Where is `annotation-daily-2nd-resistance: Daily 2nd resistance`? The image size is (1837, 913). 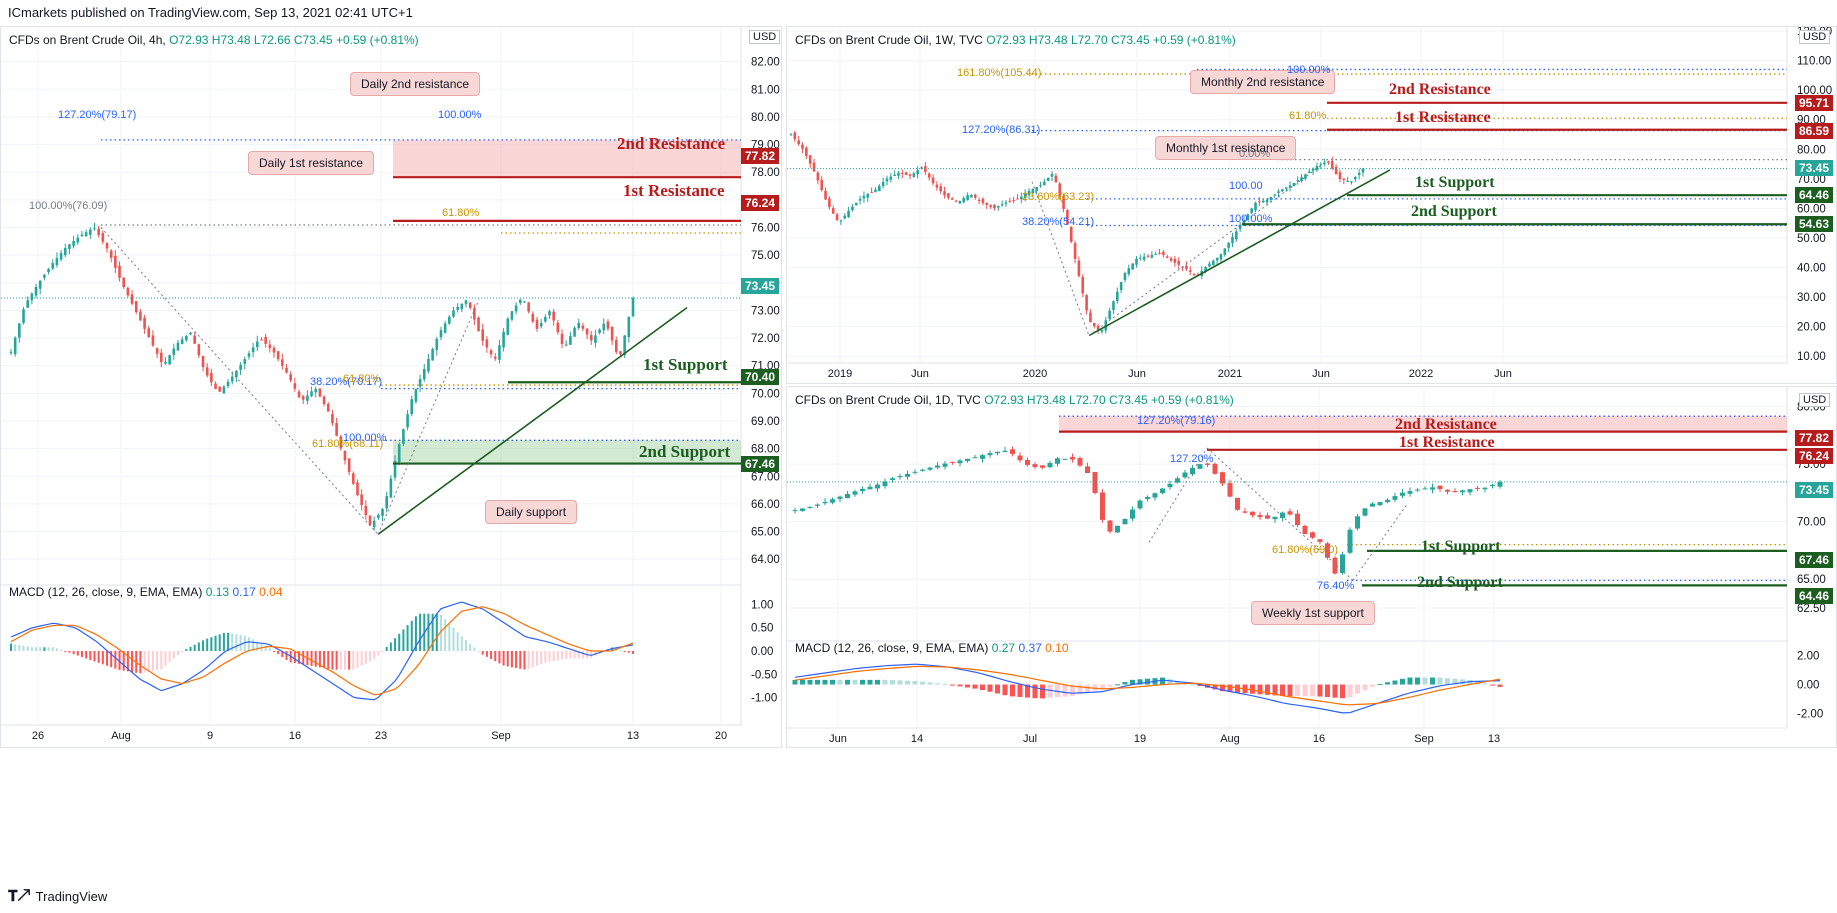
annotation-daily-2nd-resistance: Daily 2nd resistance is located at coordinates (415, 84).